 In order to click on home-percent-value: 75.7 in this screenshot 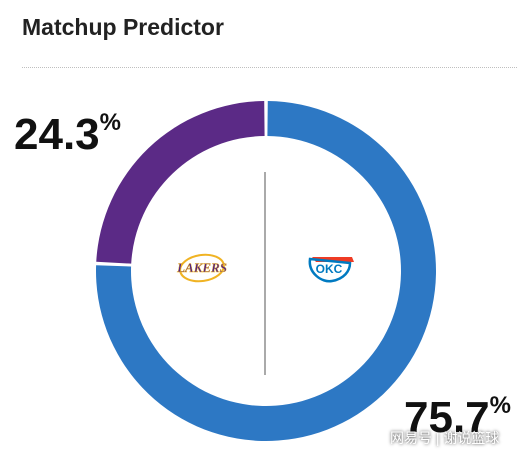, I will do `click(447, 417)`.